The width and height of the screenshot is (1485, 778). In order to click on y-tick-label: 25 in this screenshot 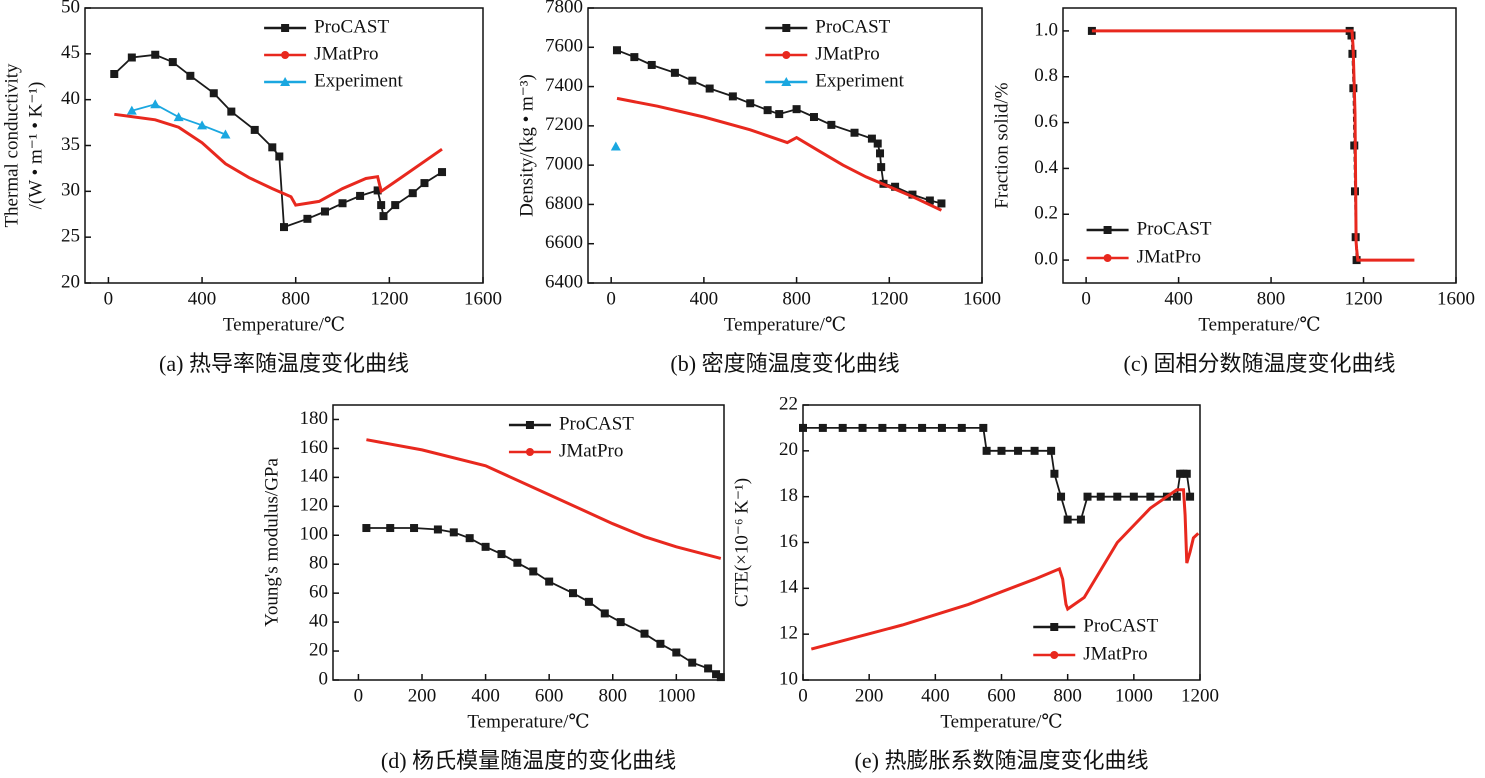, I will do `click(70, 236)`.